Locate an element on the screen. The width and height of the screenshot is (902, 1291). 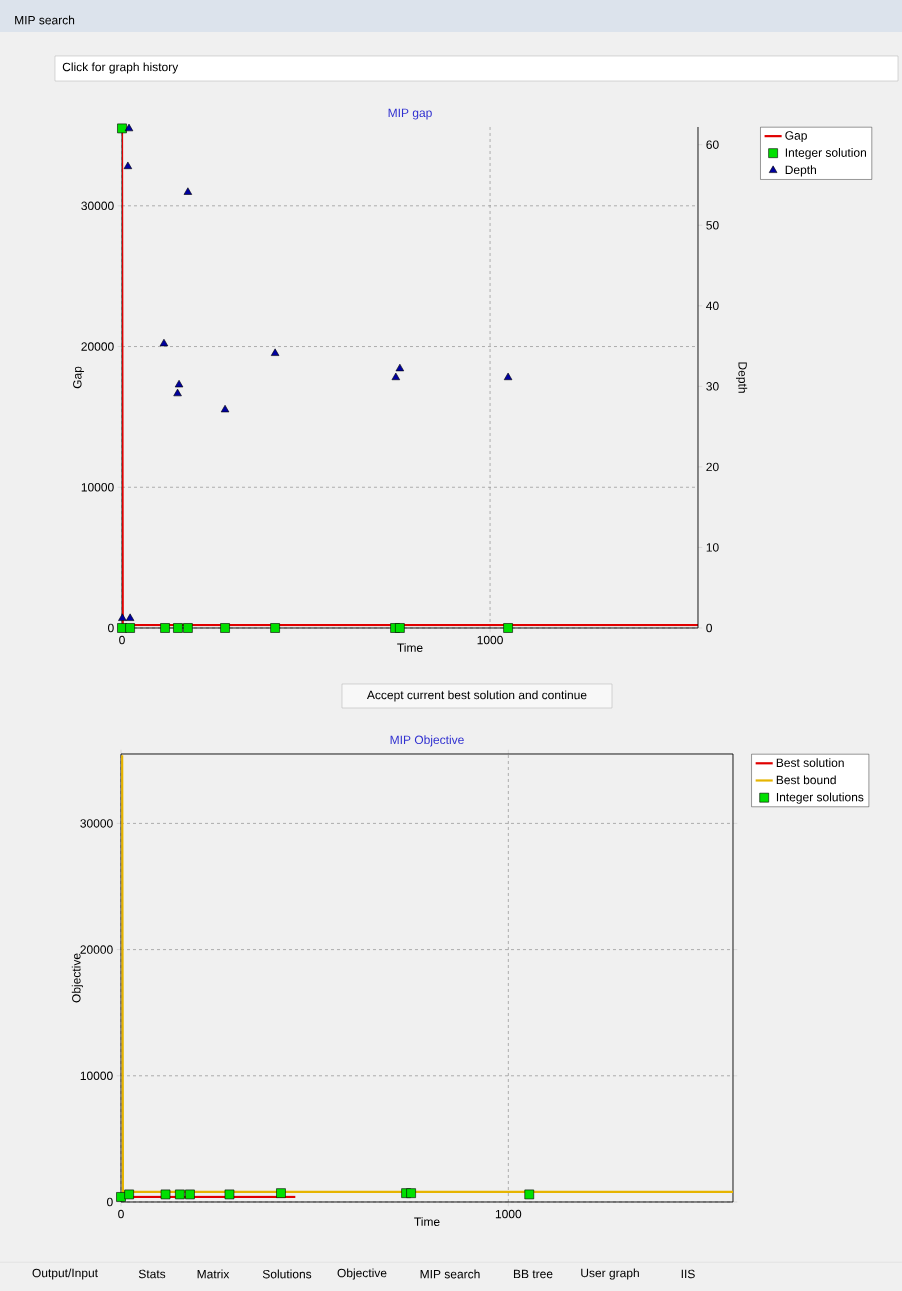
text: Stats is located at coordinates (152, 1274).